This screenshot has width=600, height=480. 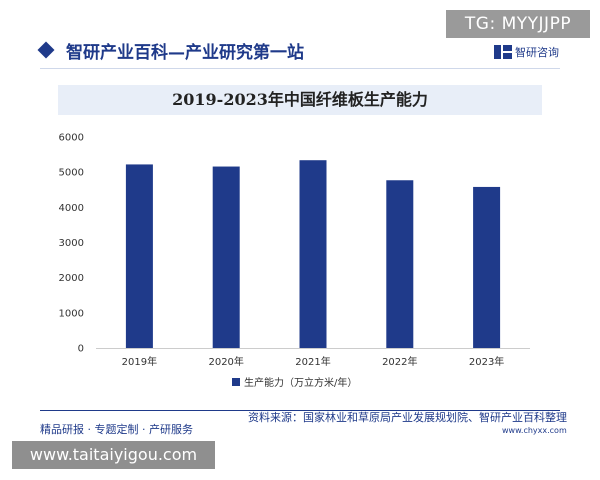 I want to click on legend-label: 生产能力（万立方米/年）, so click(x=300, y=382).